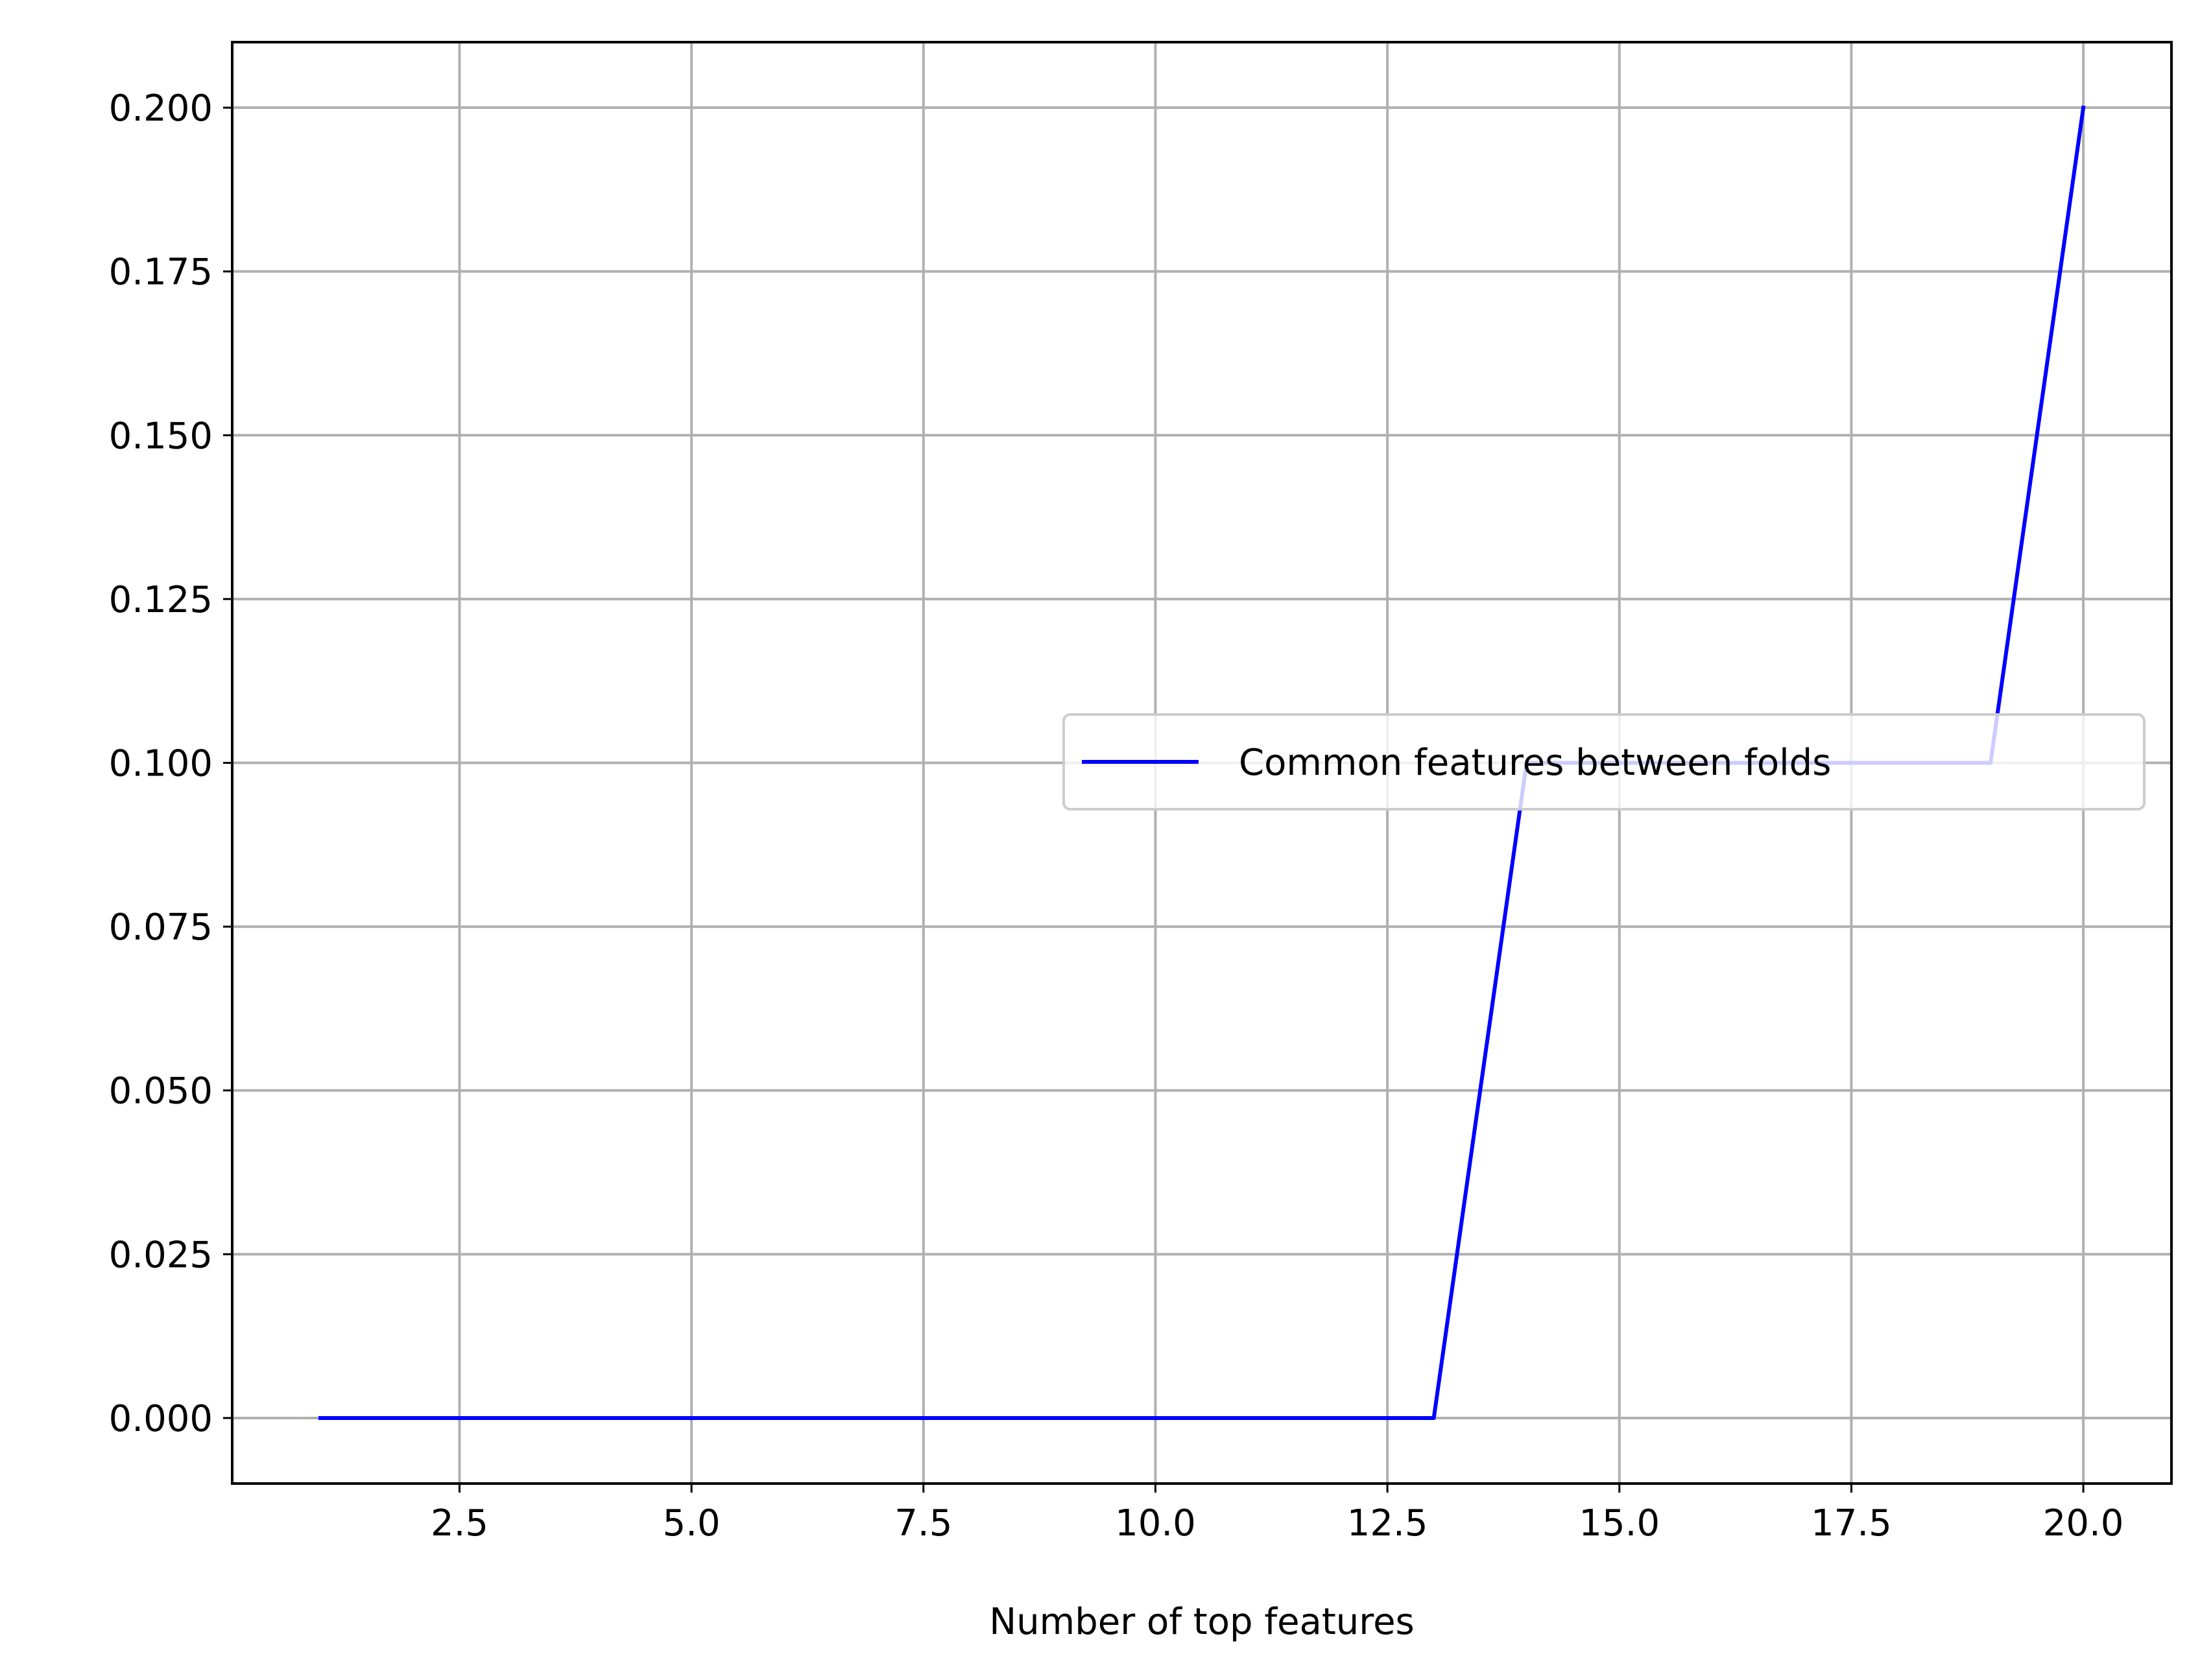 This screenshot has height=1680, width=2200. Describe the element at coordinates (1201, 1622) in the screenshot. I see `x-axis-title: Number of top features` at that location.